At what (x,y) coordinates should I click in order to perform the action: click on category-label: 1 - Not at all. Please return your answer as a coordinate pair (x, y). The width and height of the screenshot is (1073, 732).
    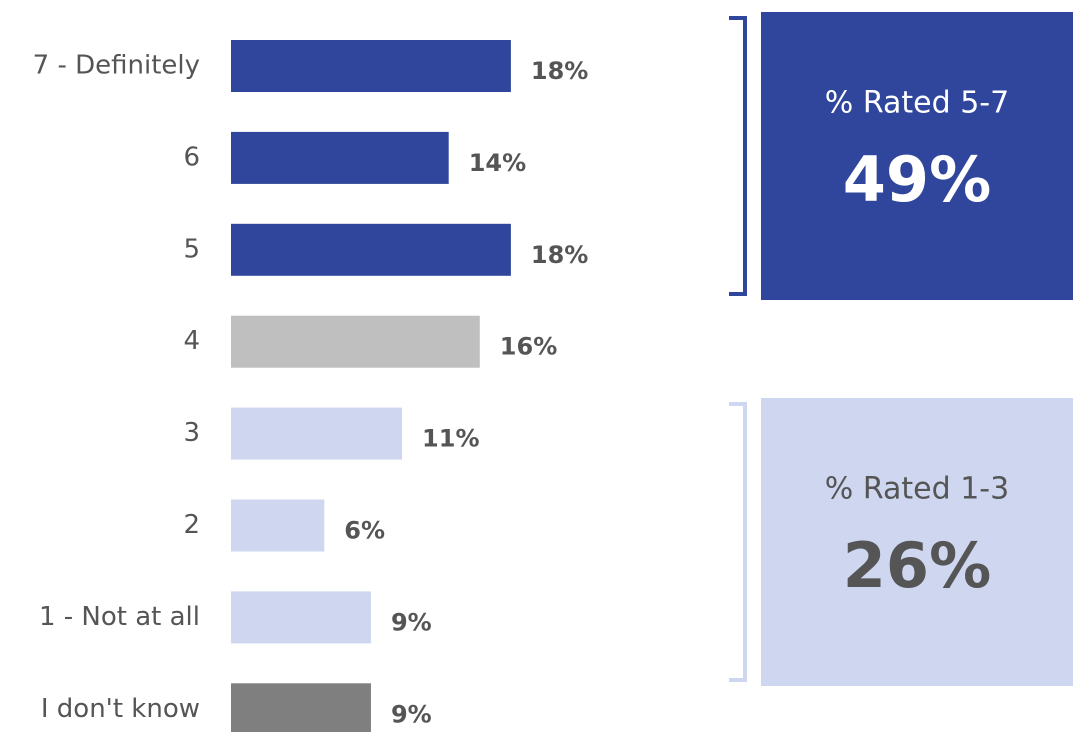
    Looking at the image, I should click on (119, 617).